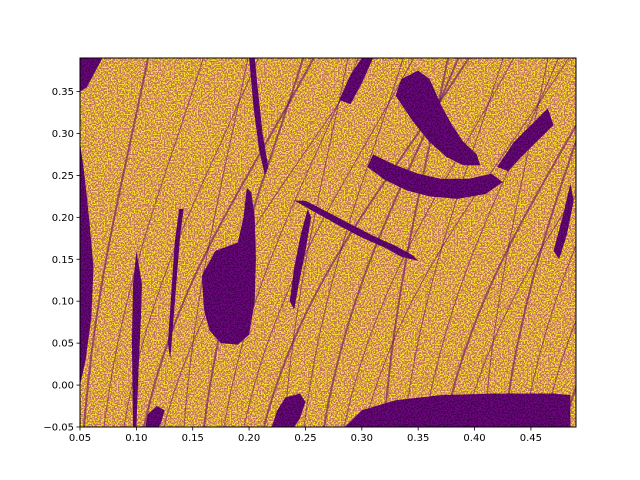 This screenshot has height=480, width=640. Describe the element at coordinates (193, 438) in the screenshot. I see `x-tick-label: 0.15` at that location.